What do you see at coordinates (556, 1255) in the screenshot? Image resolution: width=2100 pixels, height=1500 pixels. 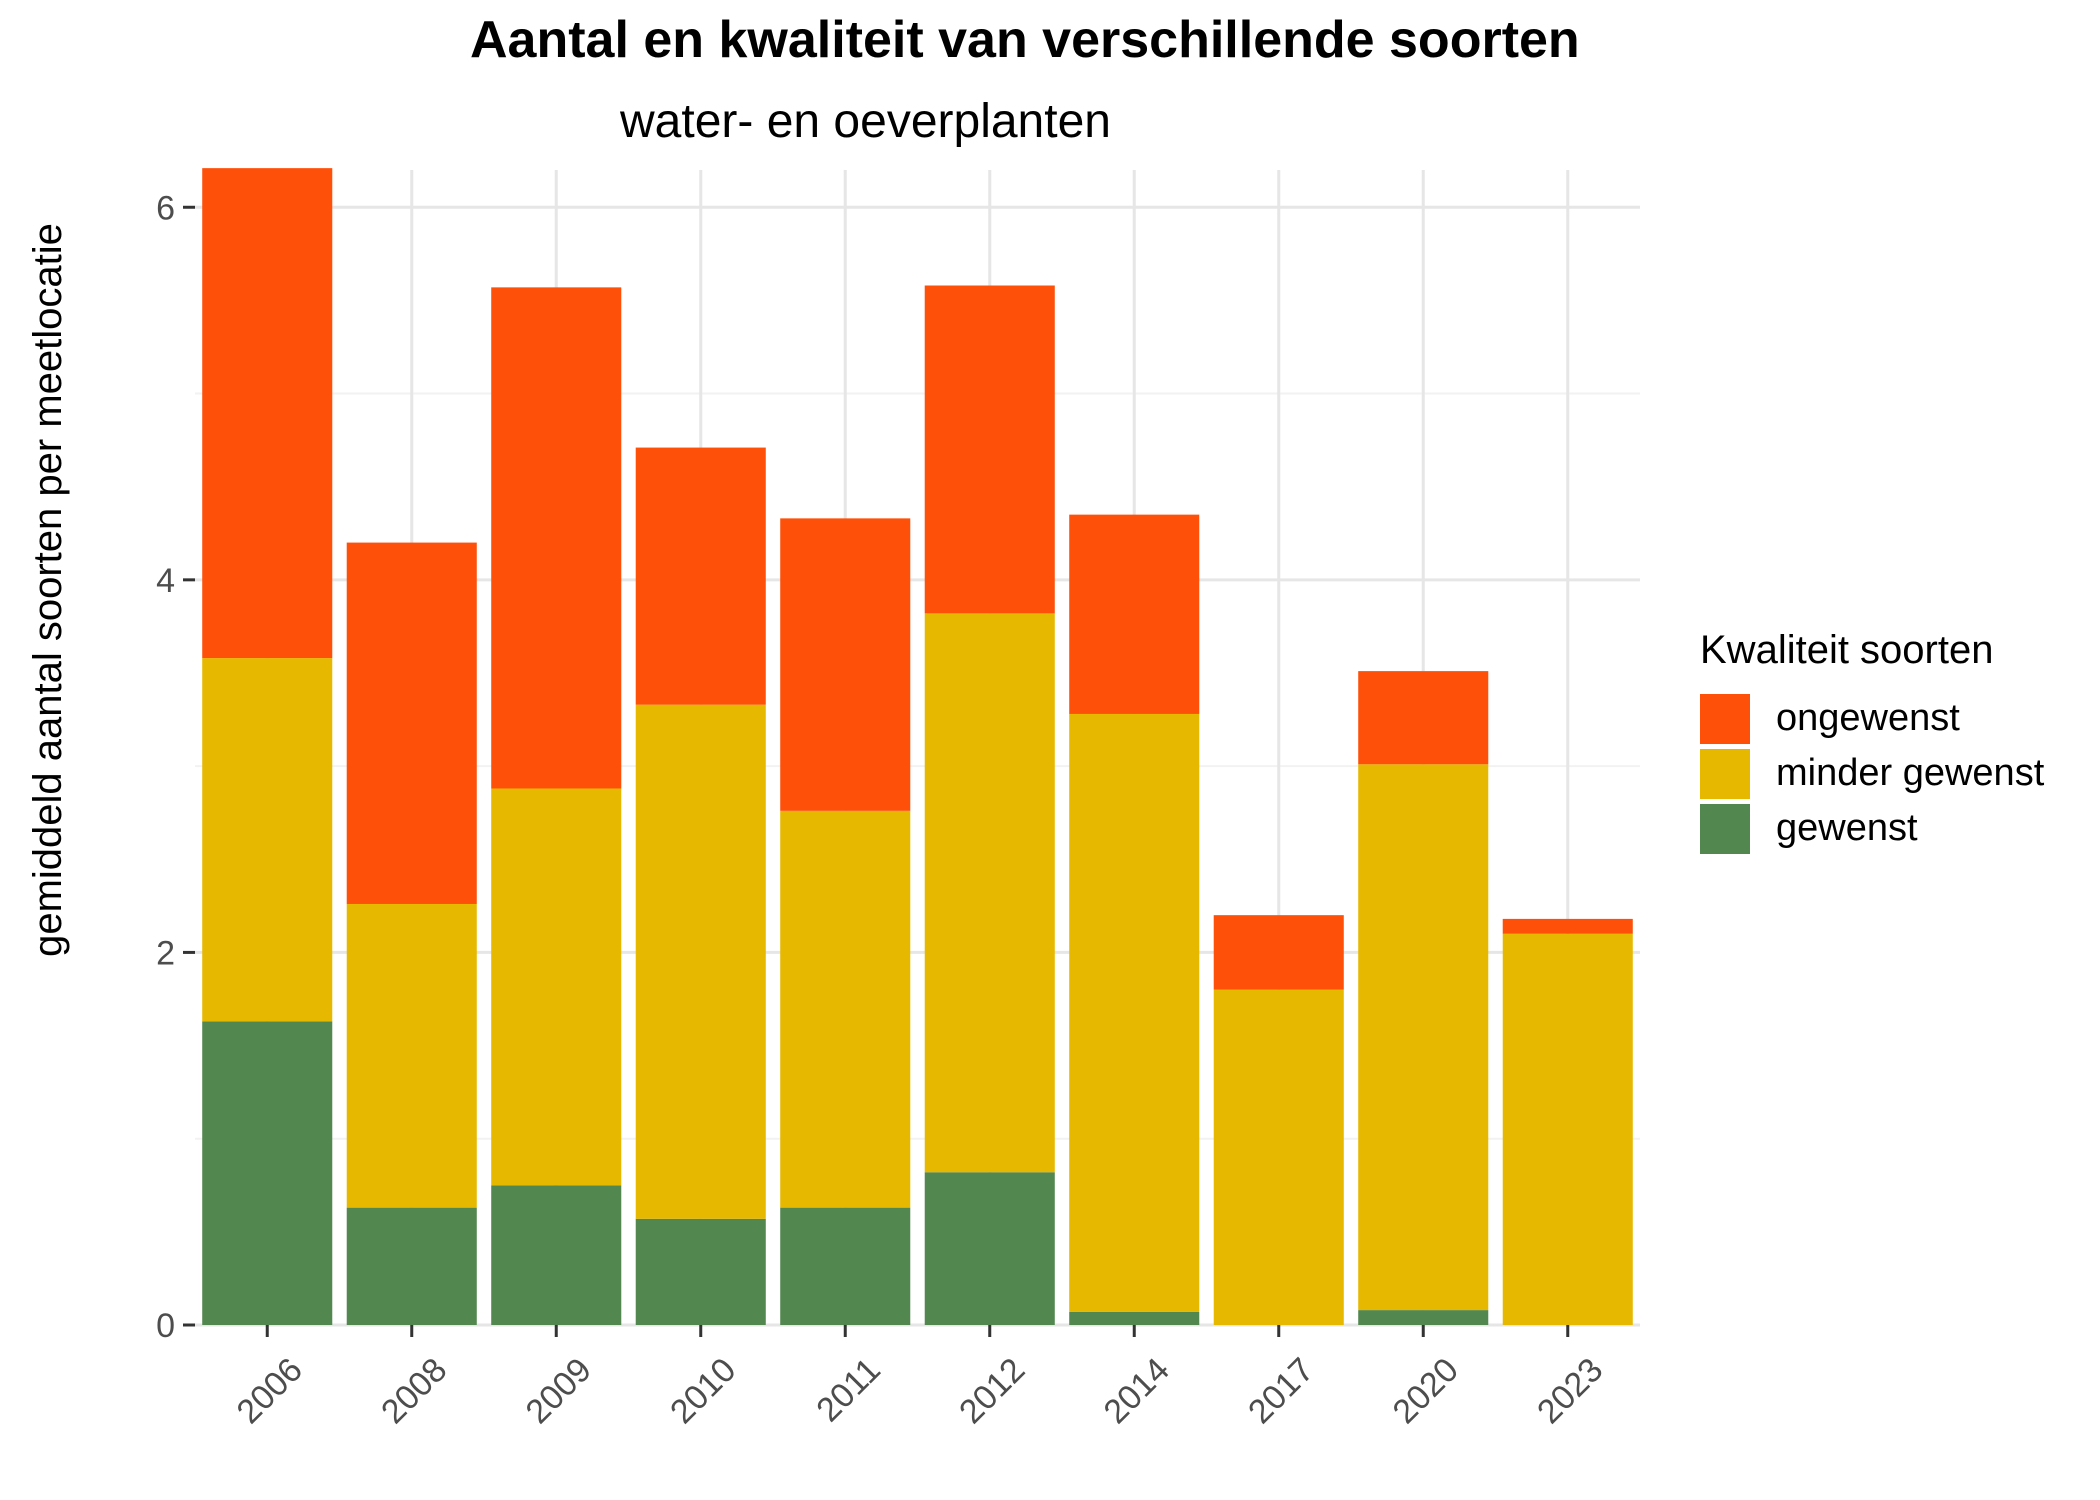 I see `bar-gewenst-2009` at bounding box center [556, 1255].